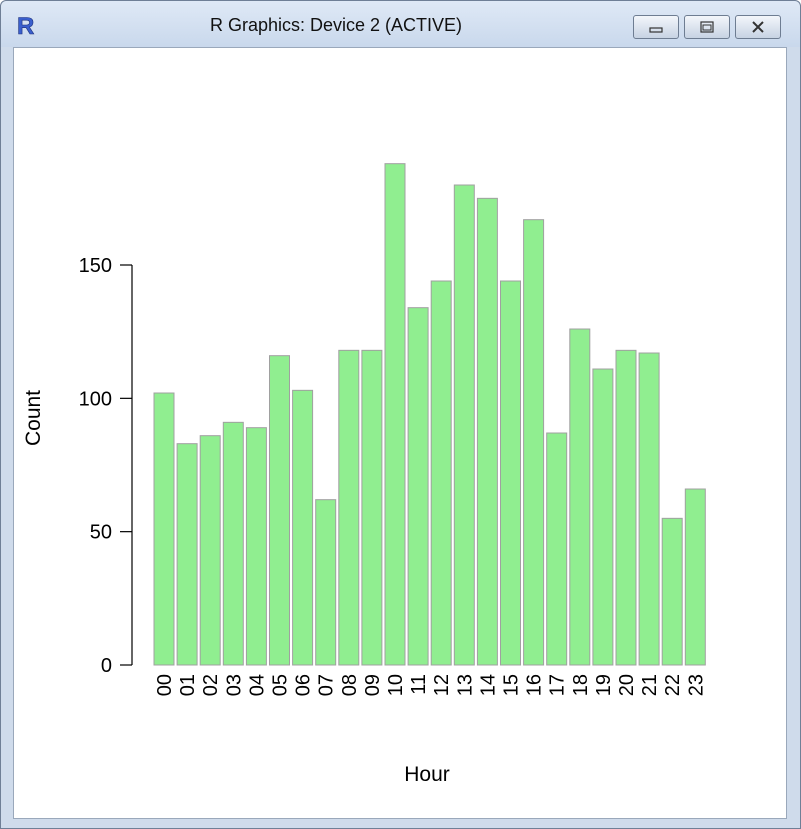 The height and width of the screenshot is (829, 801). What do you see at coordinates (95, 399) in the screenshot?
I see `y-tick-label-100: 100` at bounding box center [95, 399].